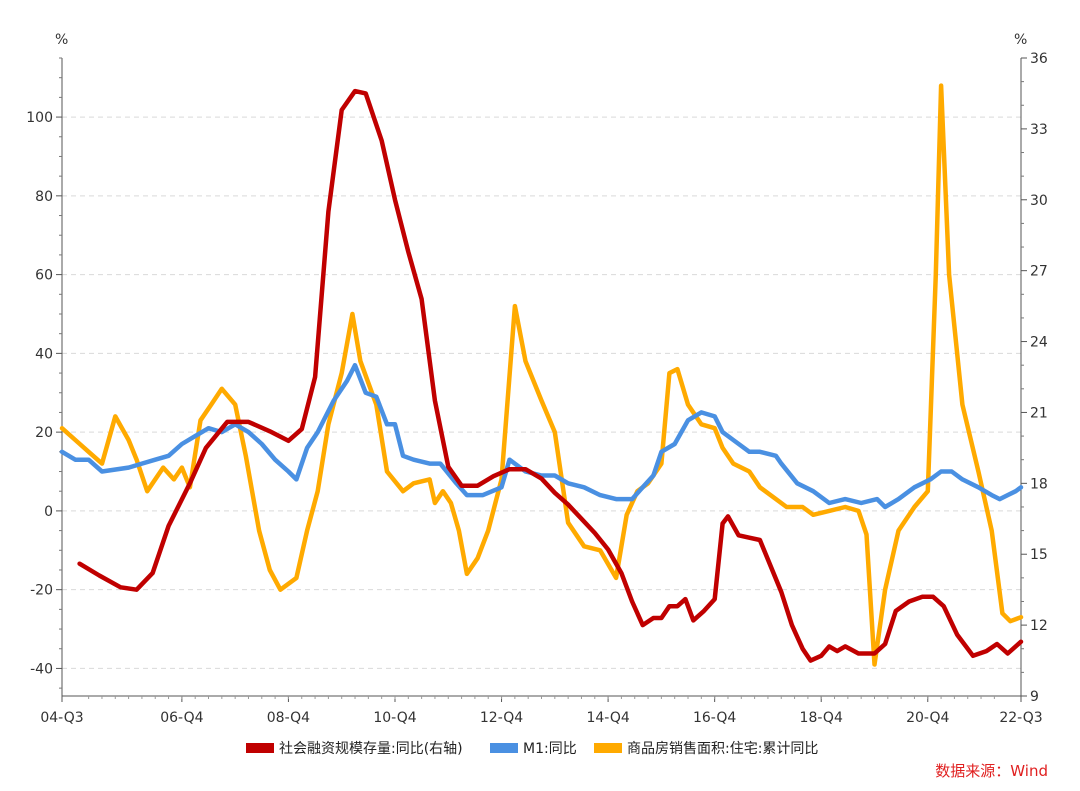  What do you see at coordinates (288, 718) in the screenshot?
I see `x-tick-label-2: 08-Q4` at bounding box center [288, 718].